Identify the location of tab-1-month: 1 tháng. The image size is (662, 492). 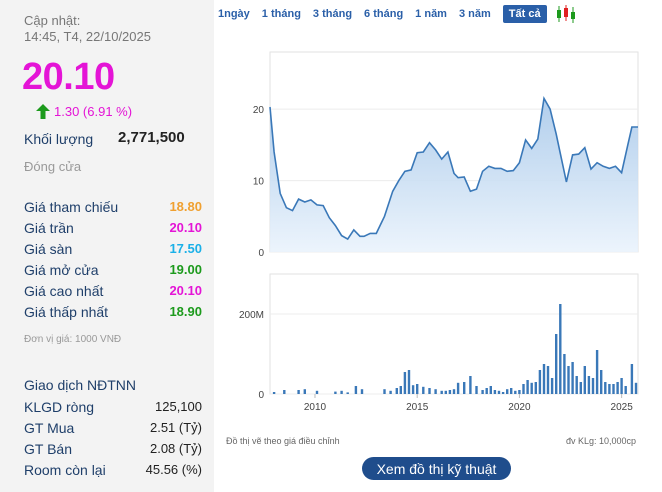
(281, 14).